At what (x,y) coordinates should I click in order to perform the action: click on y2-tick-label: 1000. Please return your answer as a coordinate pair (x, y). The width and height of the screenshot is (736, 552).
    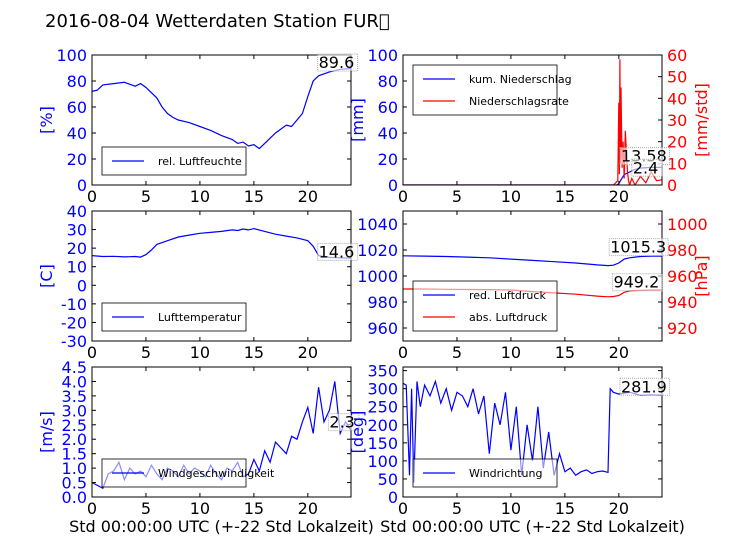
    Looking at the image, I should click on (687, 224).